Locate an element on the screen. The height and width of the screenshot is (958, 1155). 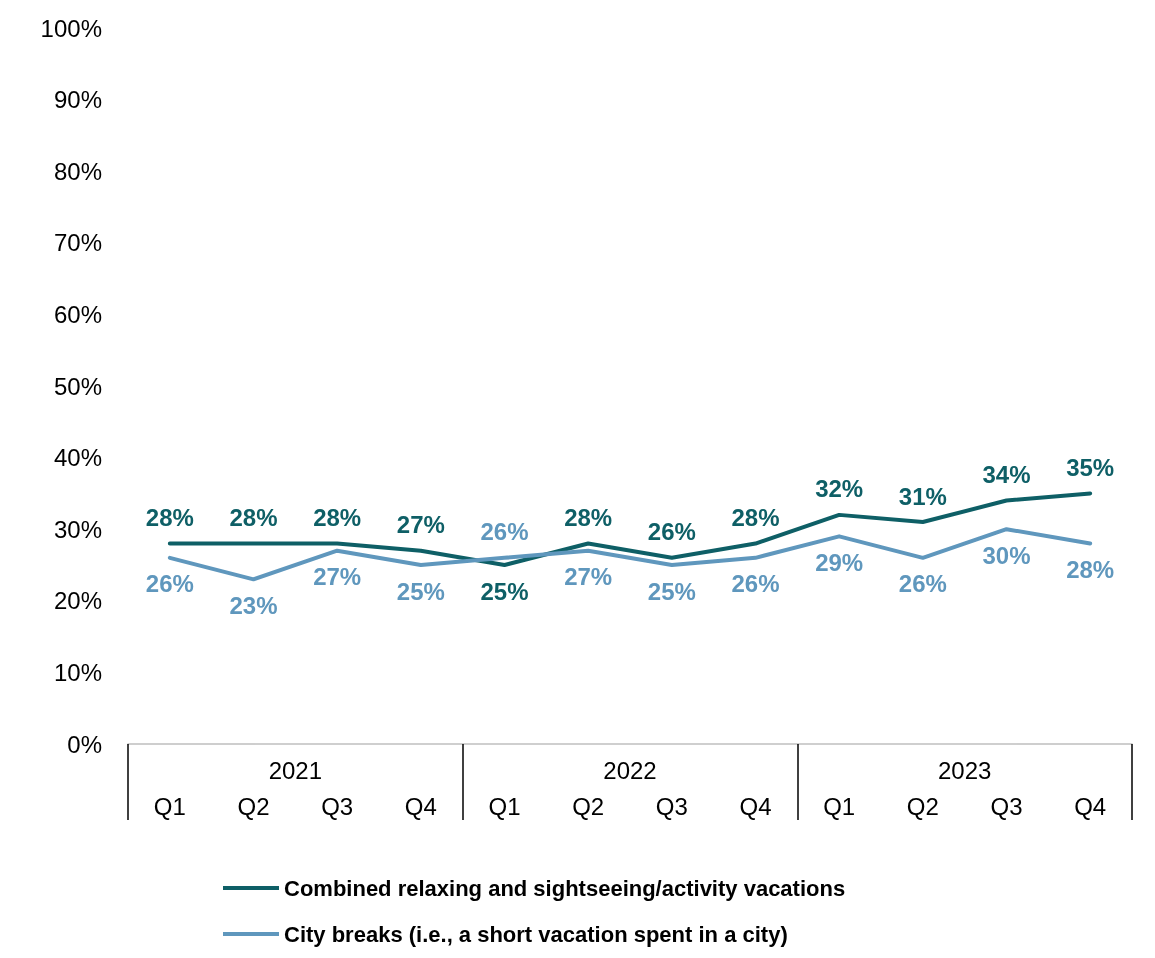
data-label: 31% is located at coordinates (922, 496).